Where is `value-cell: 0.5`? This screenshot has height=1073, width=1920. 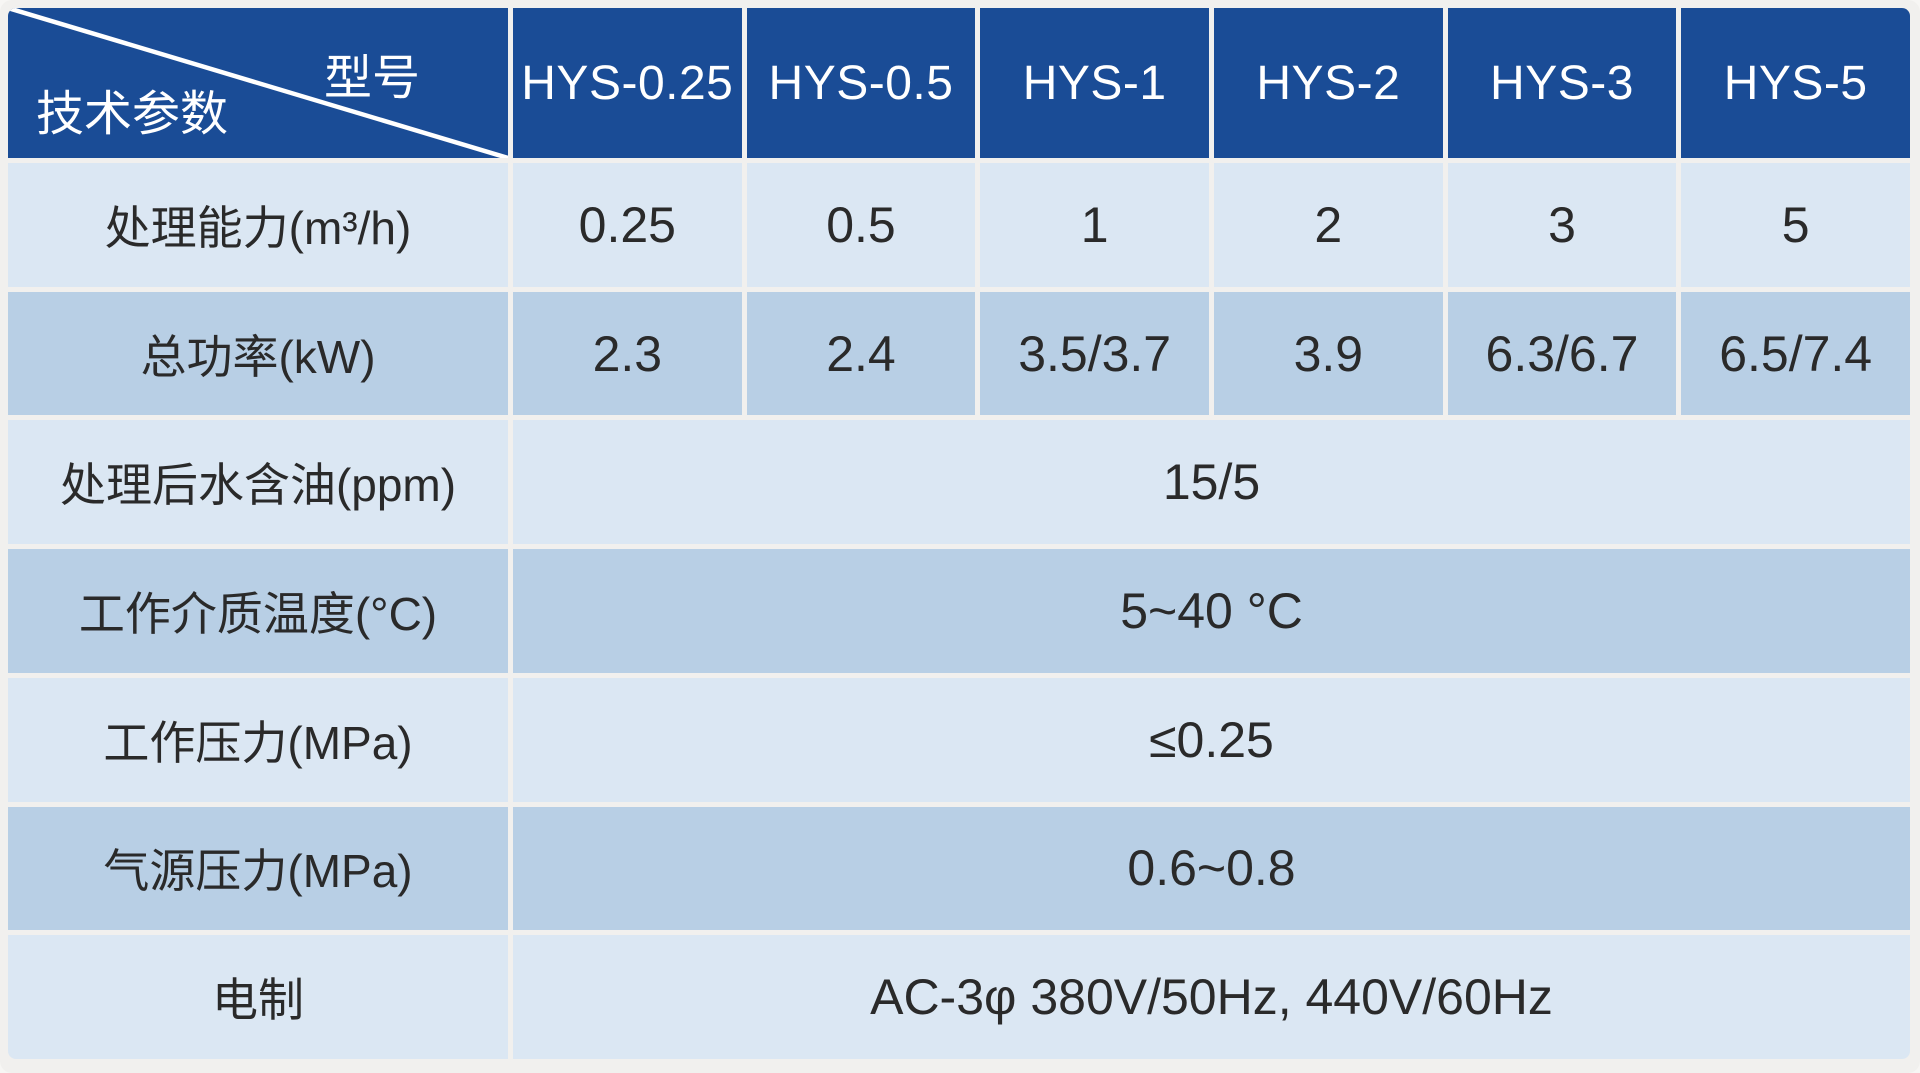 value-cell: 0.5 is located at coordinates (861, 225).